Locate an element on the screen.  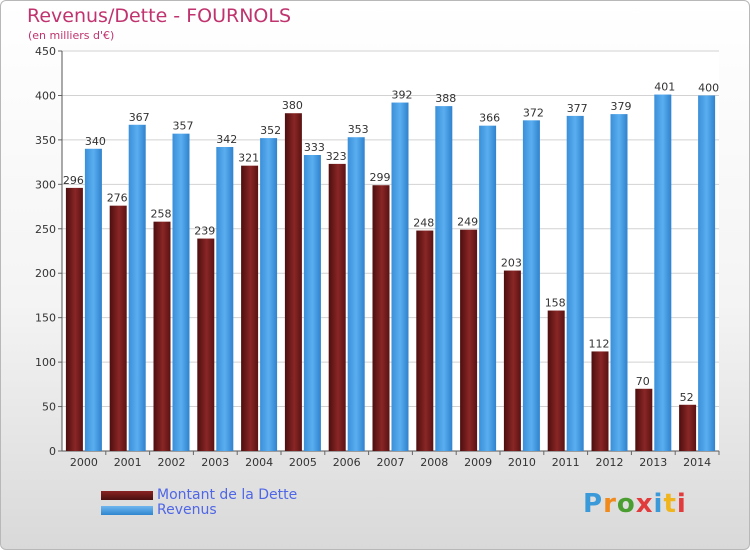
y-tick-label: 200 is located at coordinates (45, 273).